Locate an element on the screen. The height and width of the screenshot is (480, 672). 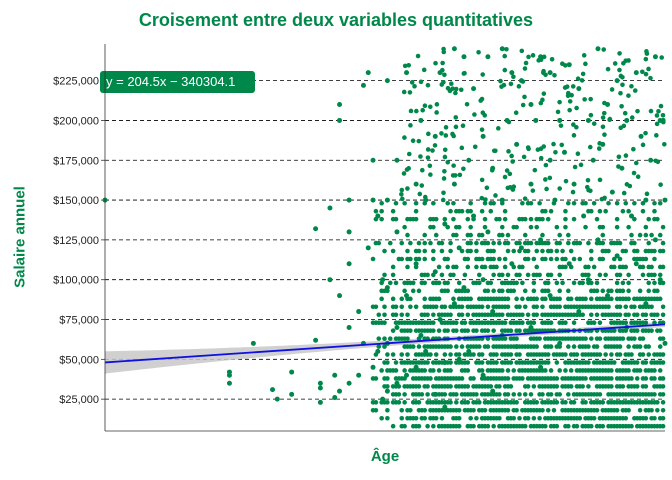
regression-line is located at coordinates (385, 343).